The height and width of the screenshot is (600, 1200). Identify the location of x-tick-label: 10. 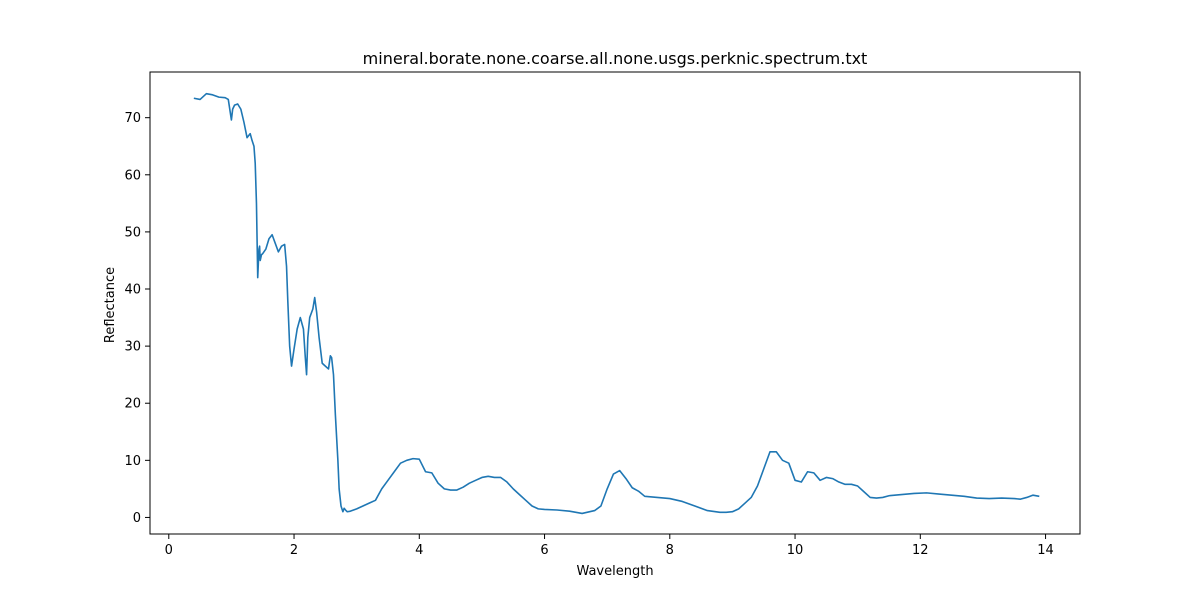
(795, 550).